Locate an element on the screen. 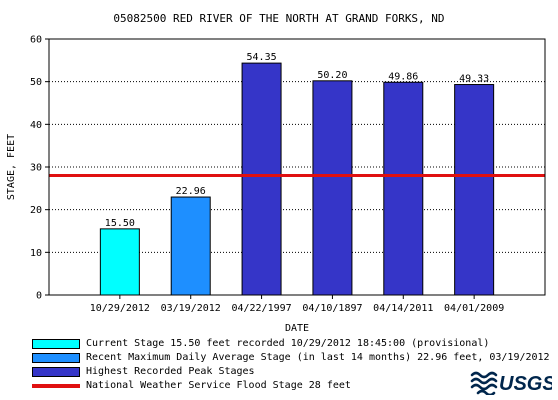 The width and height of the screenshot is (558, 400). x-tick-label: 04/01/2009 is located at coordinates (474, 308).